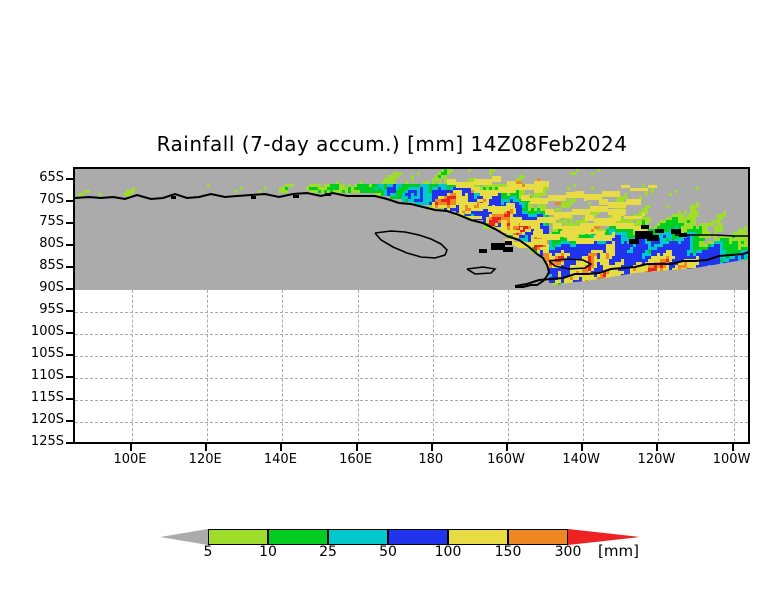 The image size is (784, 612). I want to click on colorbar-tick-label: 150, so click(508, 552).